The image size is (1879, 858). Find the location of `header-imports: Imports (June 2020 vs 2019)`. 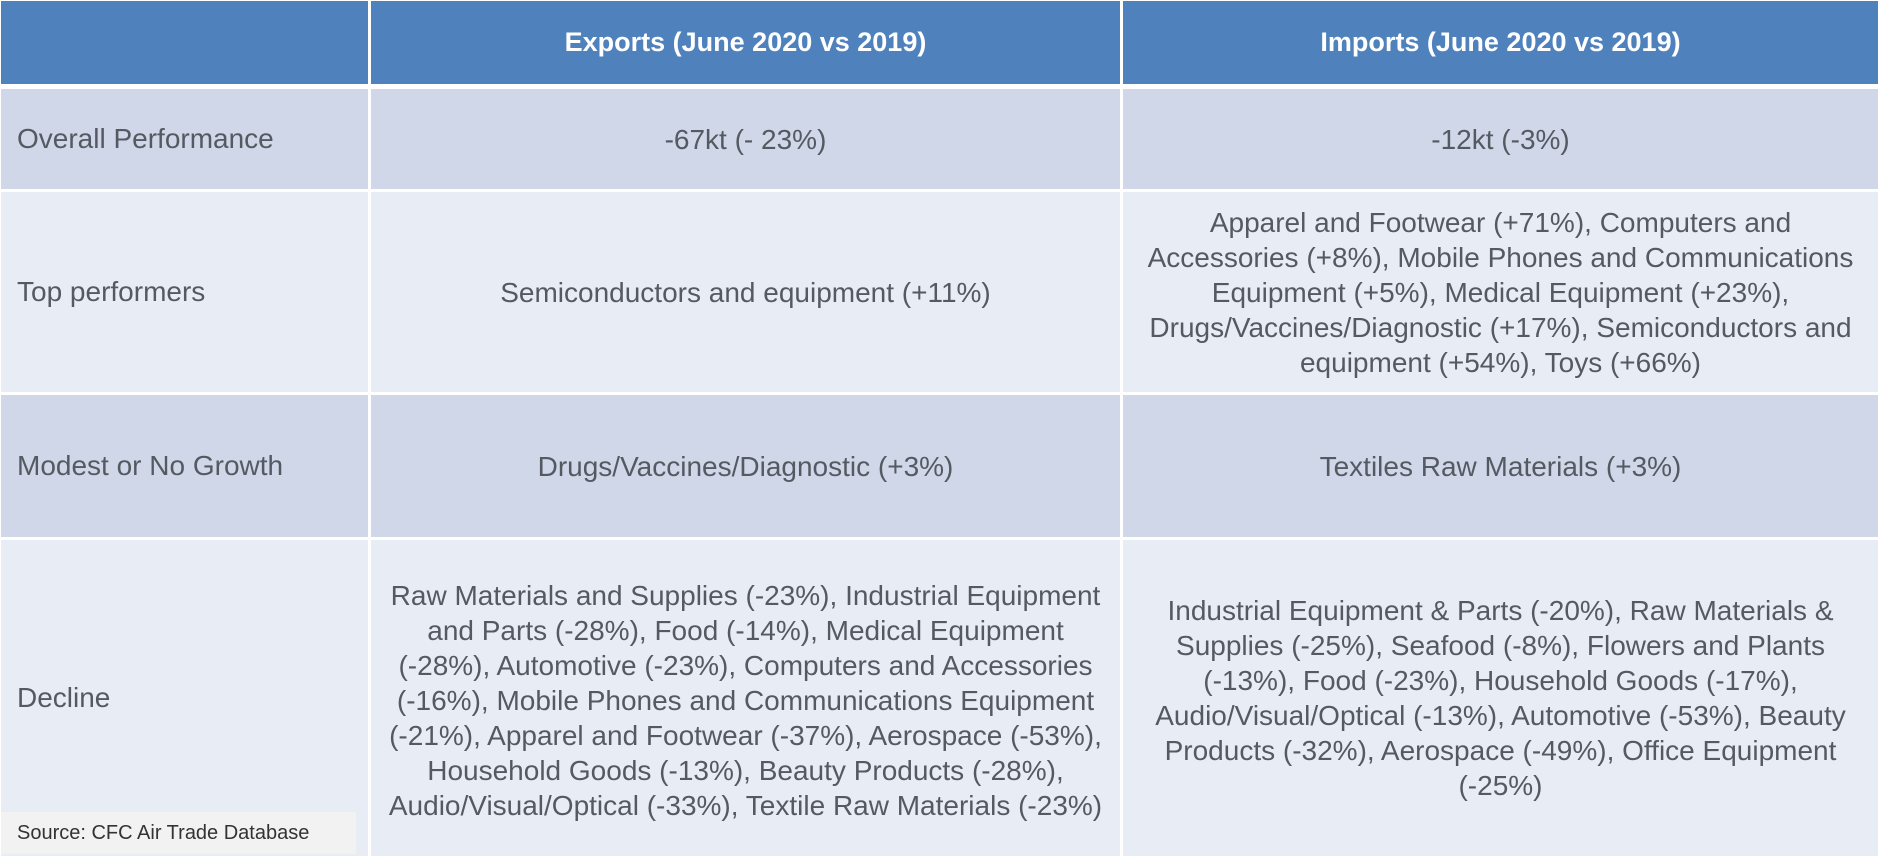

header-imports: Imports (June 2020 vs 2019) is located at coordinates (1500, 45).